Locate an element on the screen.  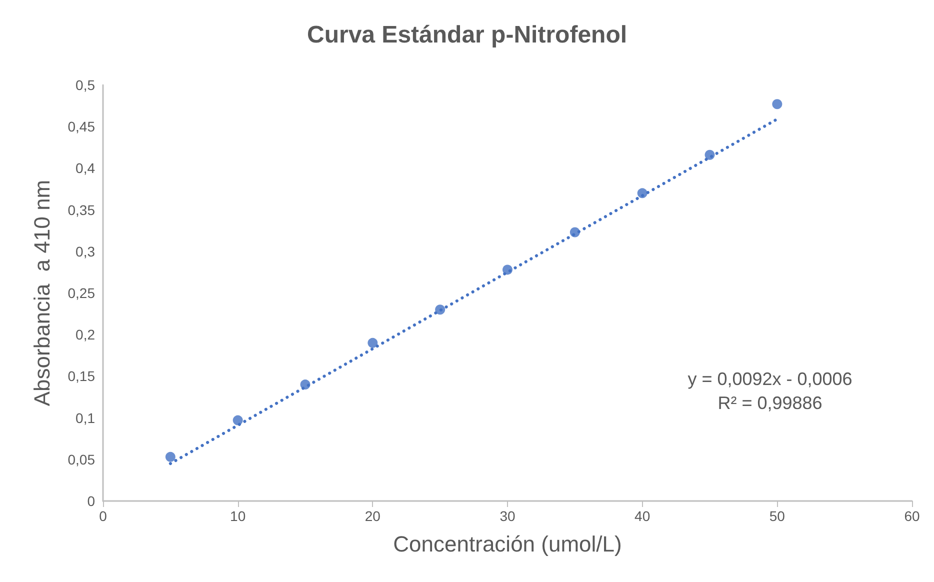
x-tick-label: 60 is located at coordinates (912, 516).